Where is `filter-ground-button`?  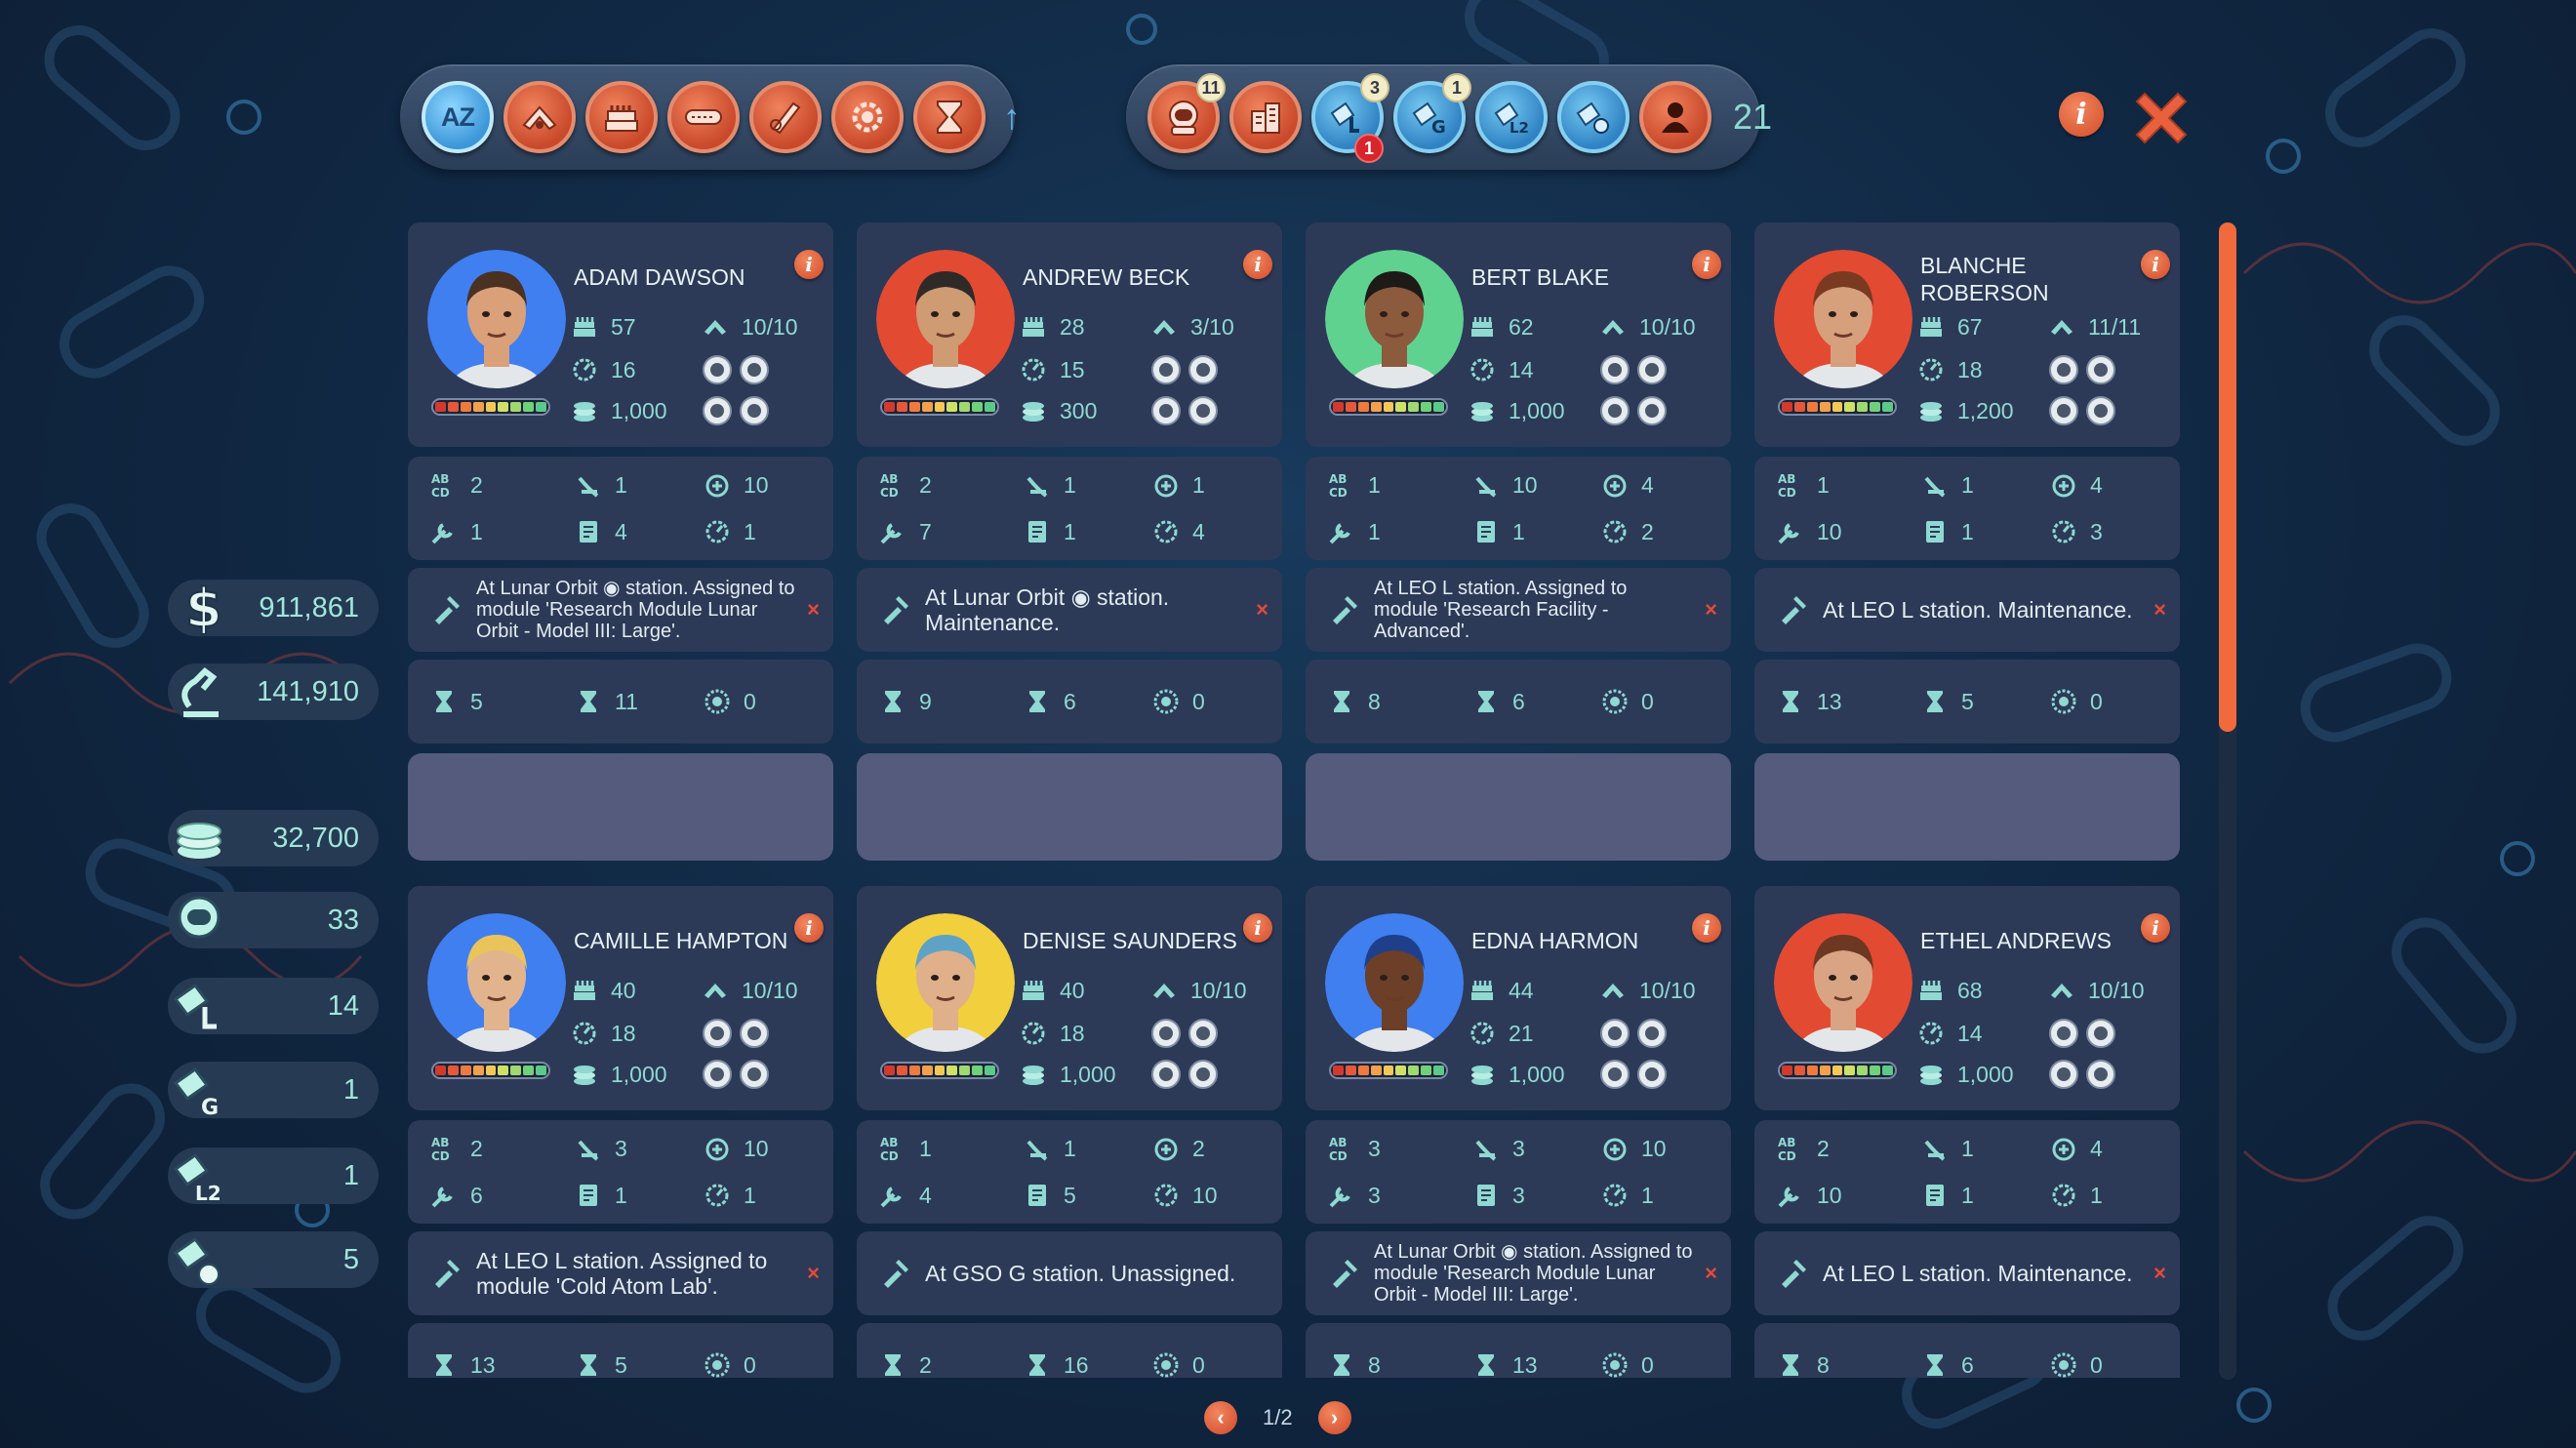 filter-ground-button is located at coordinates (1265, 117).